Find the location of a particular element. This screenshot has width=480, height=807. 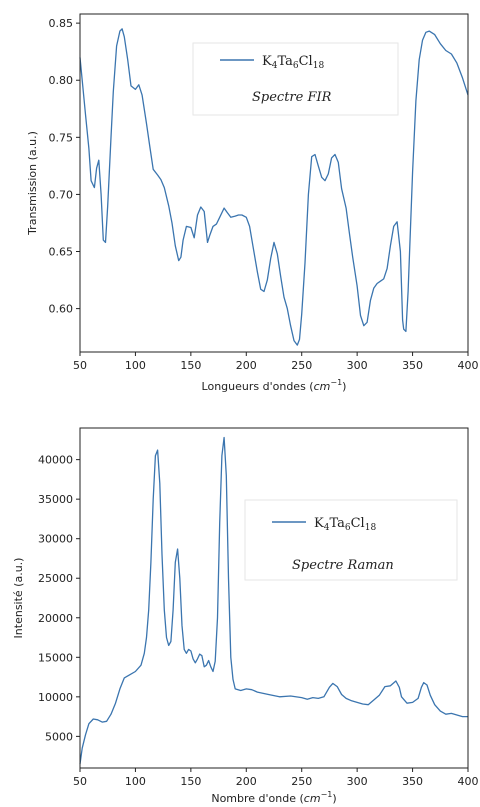

y-tick-label: 20000 is located at coordinates (55, 618).